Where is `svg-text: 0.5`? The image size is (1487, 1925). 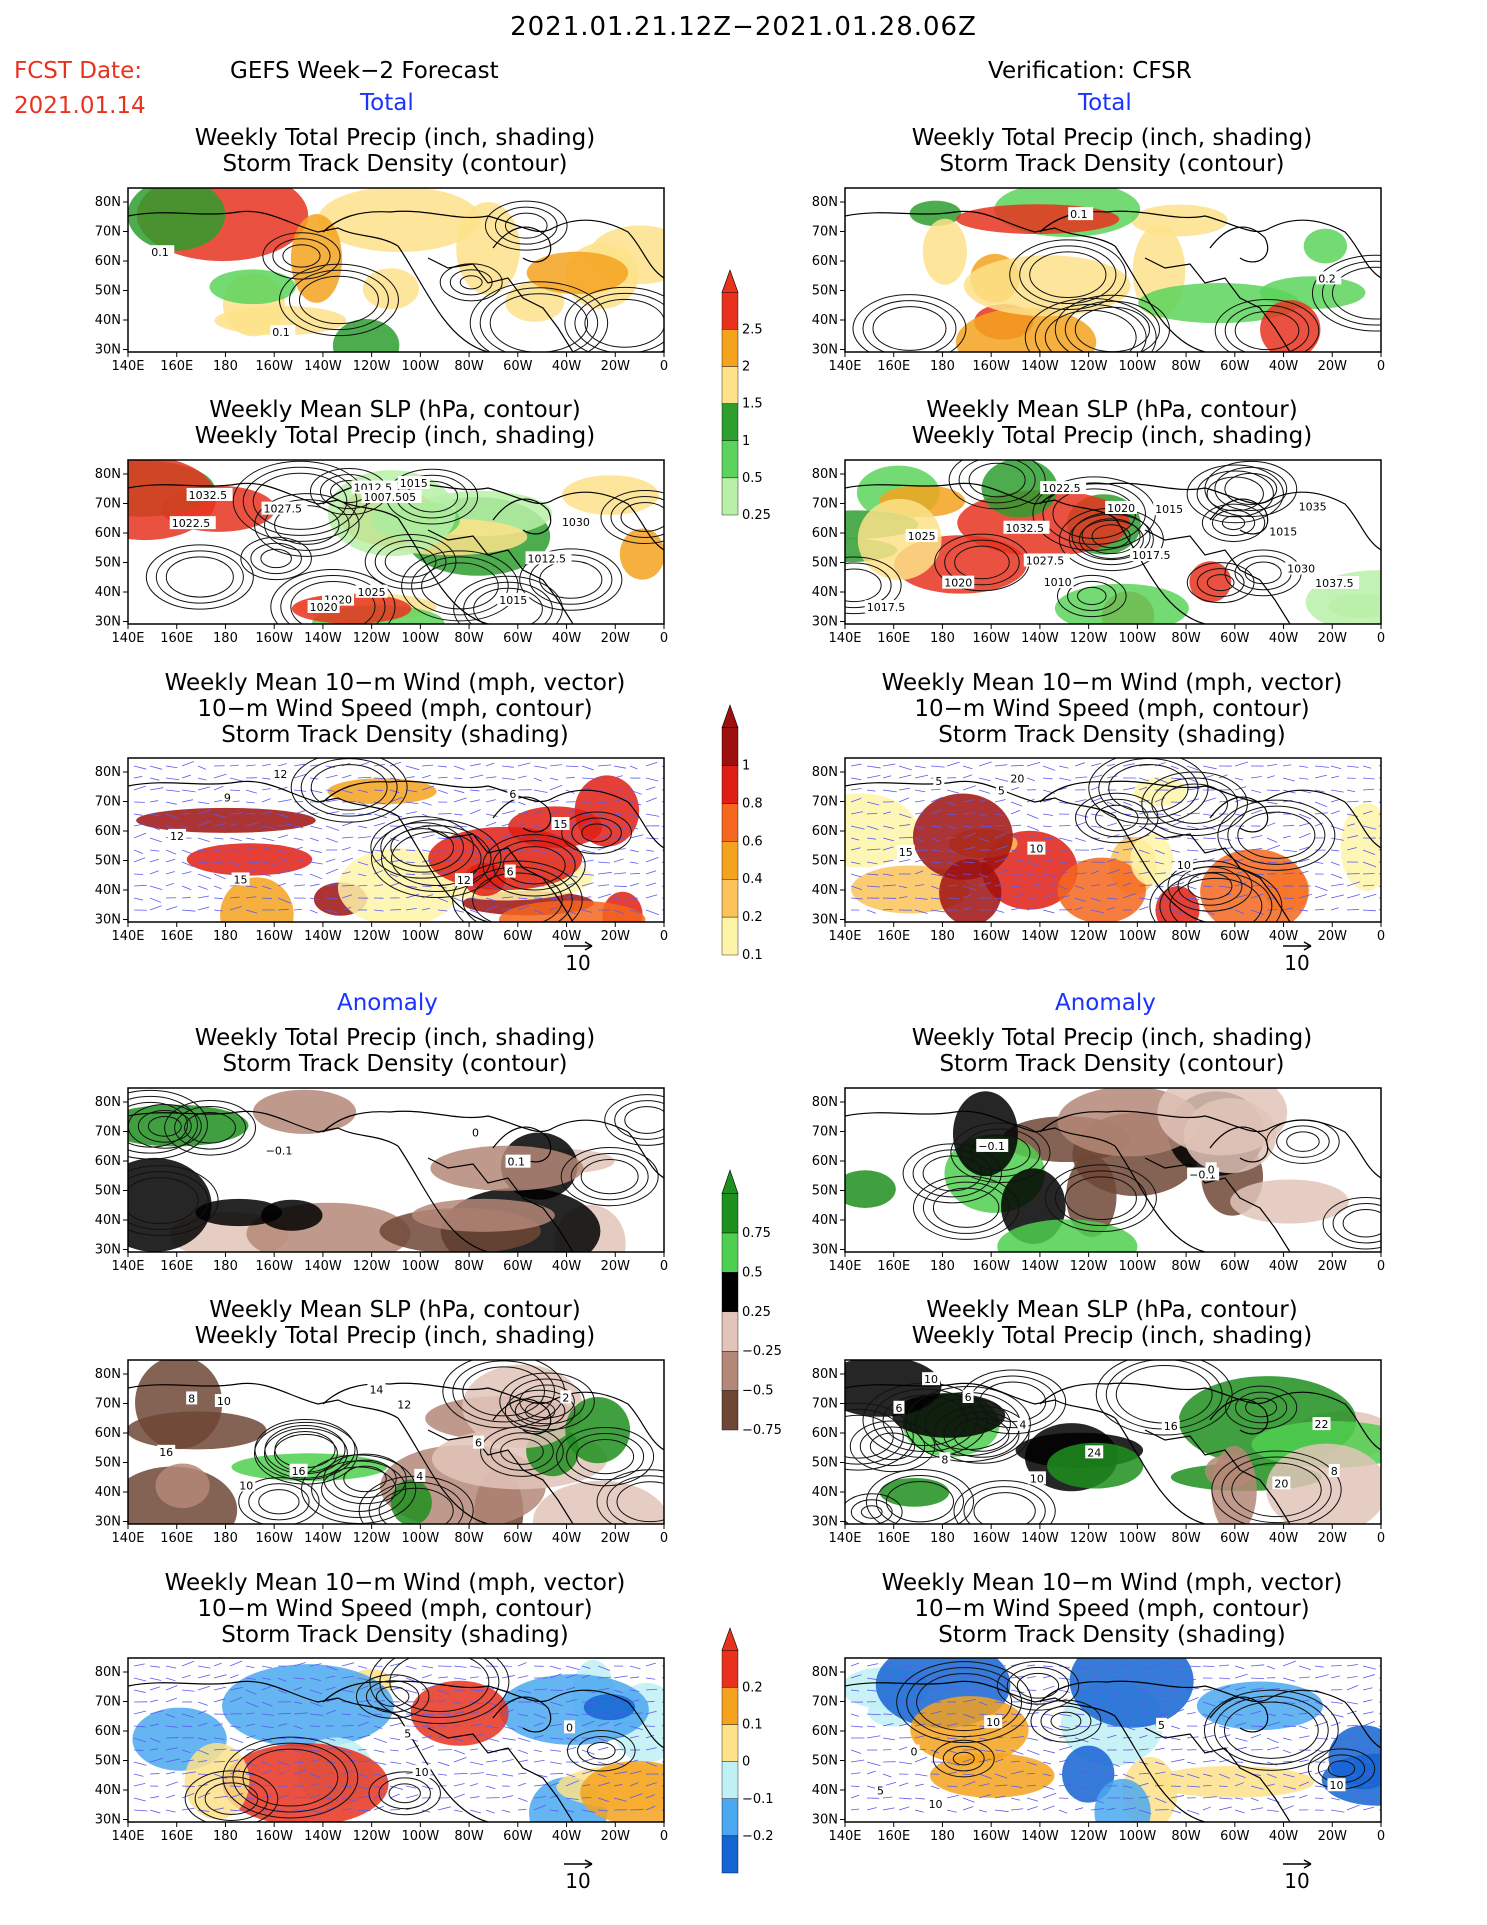 svg-text: 0.5 is located at coordinates (752, 1272).